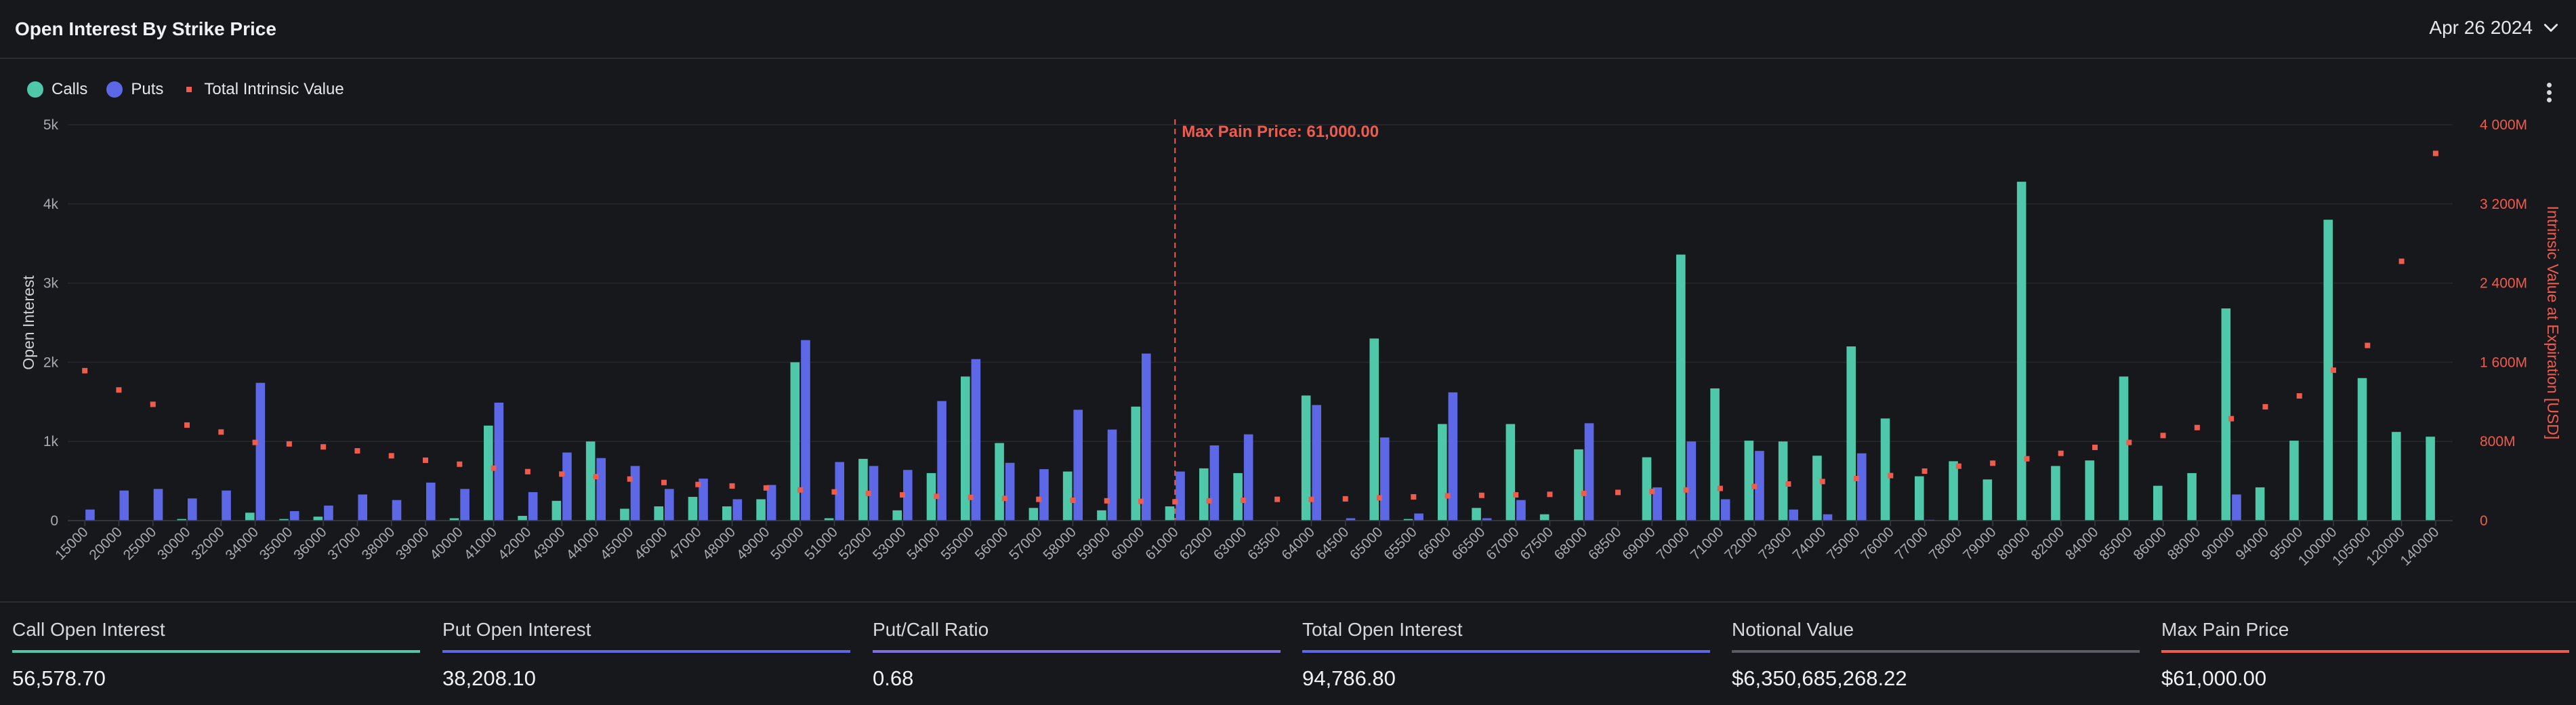  Describe the element at coordinates (2481, 27) in the screenshot. I see `expiry-date-value: Apr 26 2024` at that location.